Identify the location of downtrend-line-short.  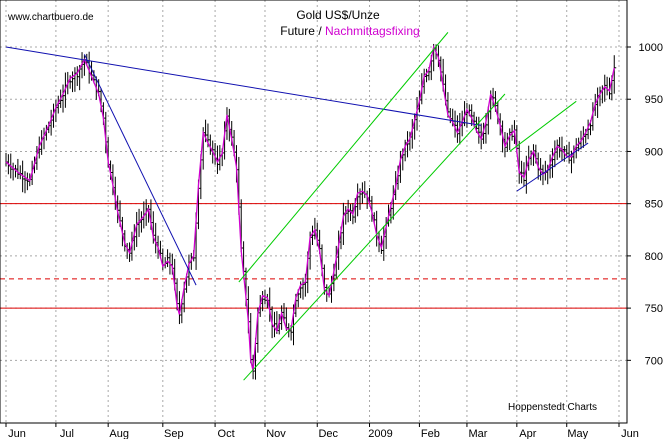
(140, 170).